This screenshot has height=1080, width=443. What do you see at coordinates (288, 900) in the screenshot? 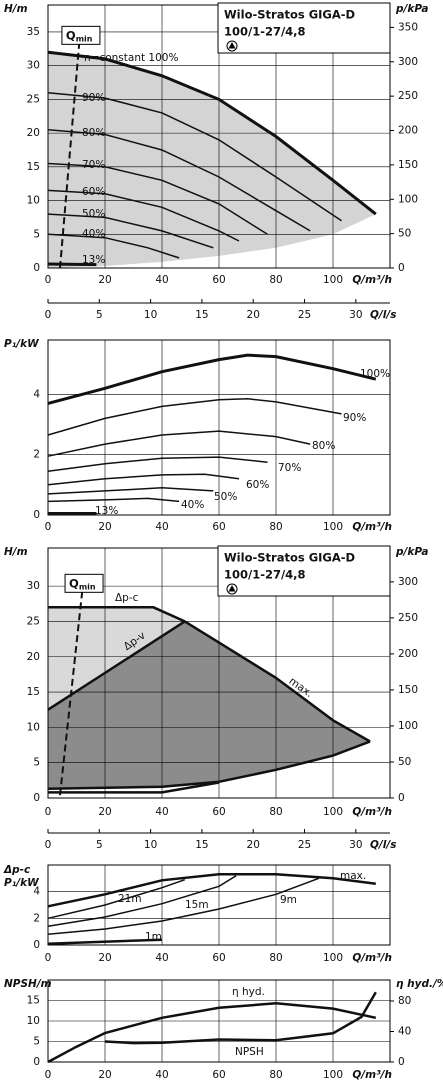
I see `curve-label: 9m` at bounding box center [288, 900].